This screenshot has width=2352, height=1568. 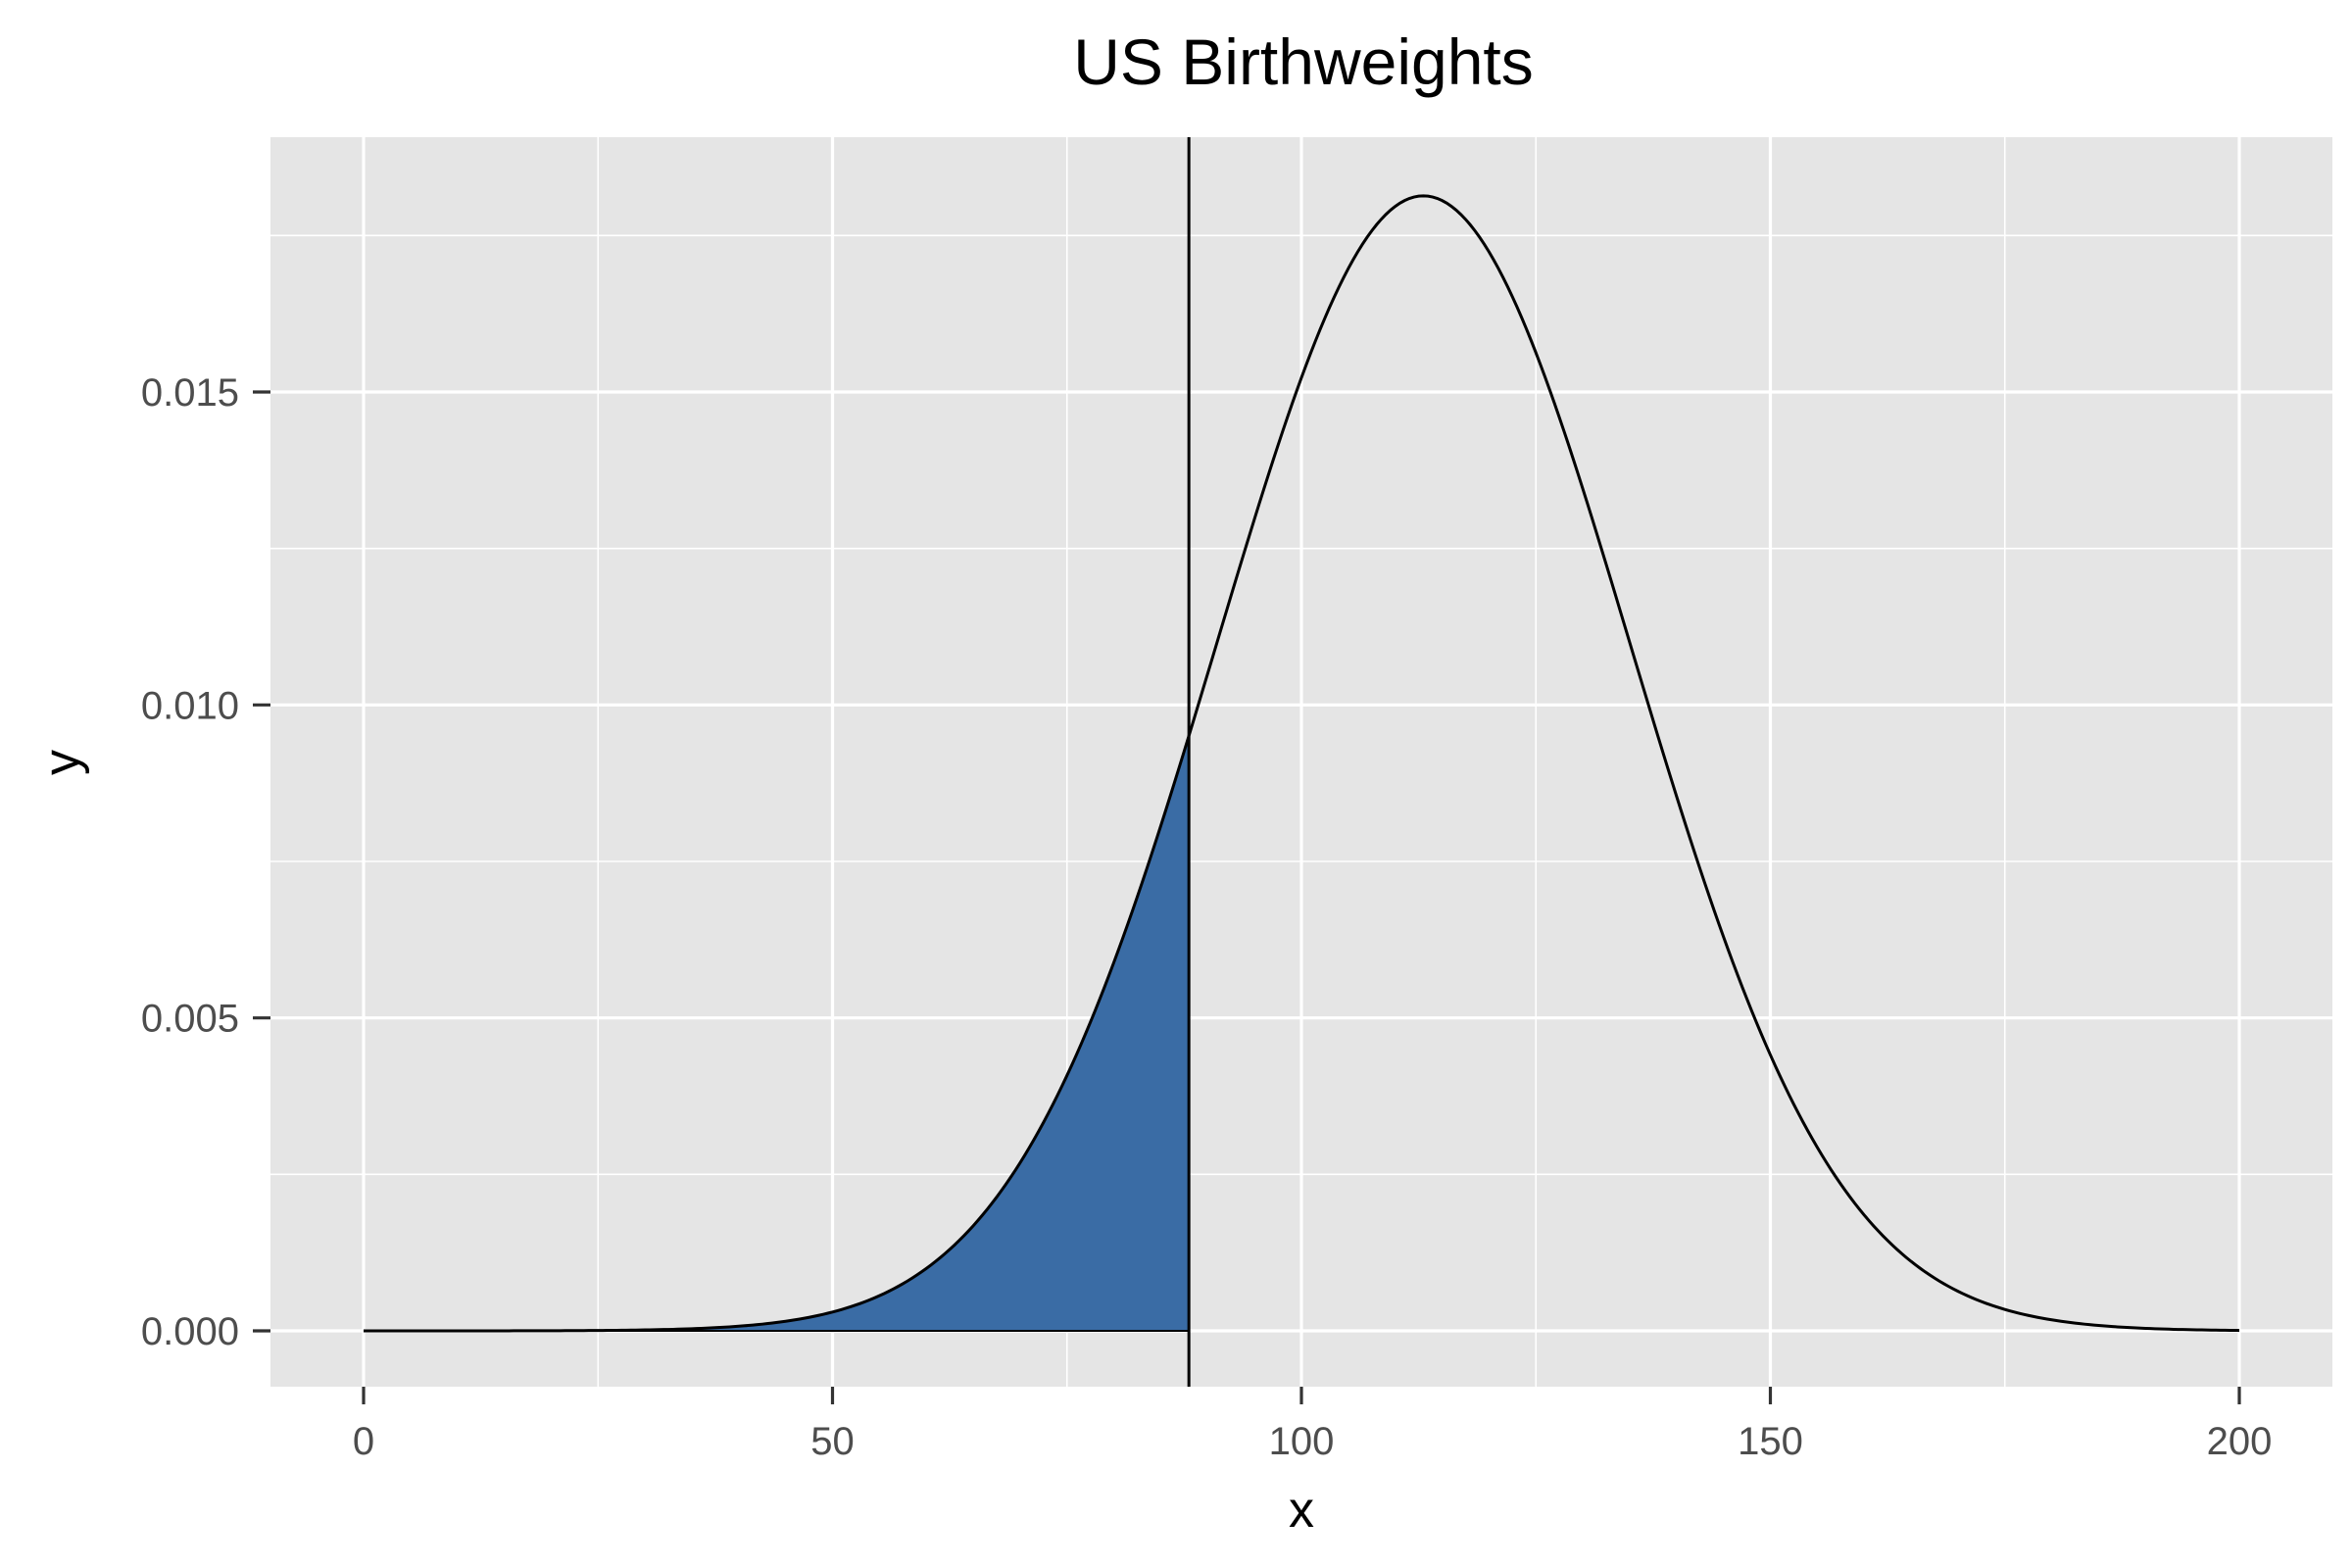 I want to click on x-axis-label: x, so click(x=1301, y=1510).